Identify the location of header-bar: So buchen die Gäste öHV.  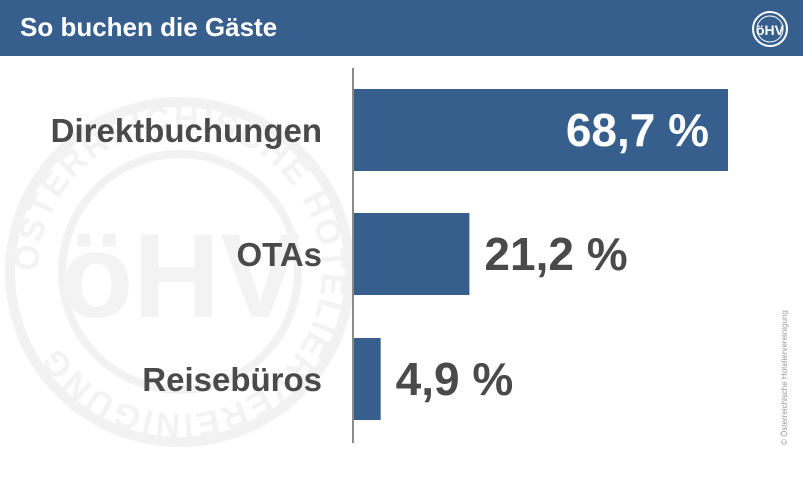
(401, 28).